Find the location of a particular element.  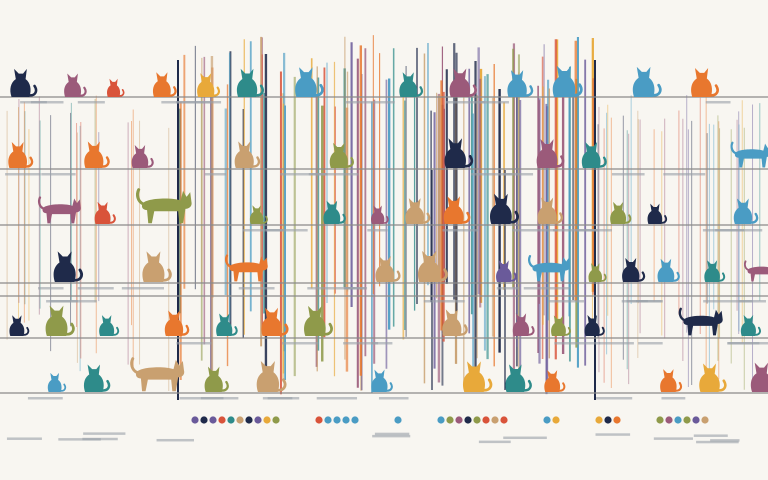

dot-row is located at coordinates (373, 430).